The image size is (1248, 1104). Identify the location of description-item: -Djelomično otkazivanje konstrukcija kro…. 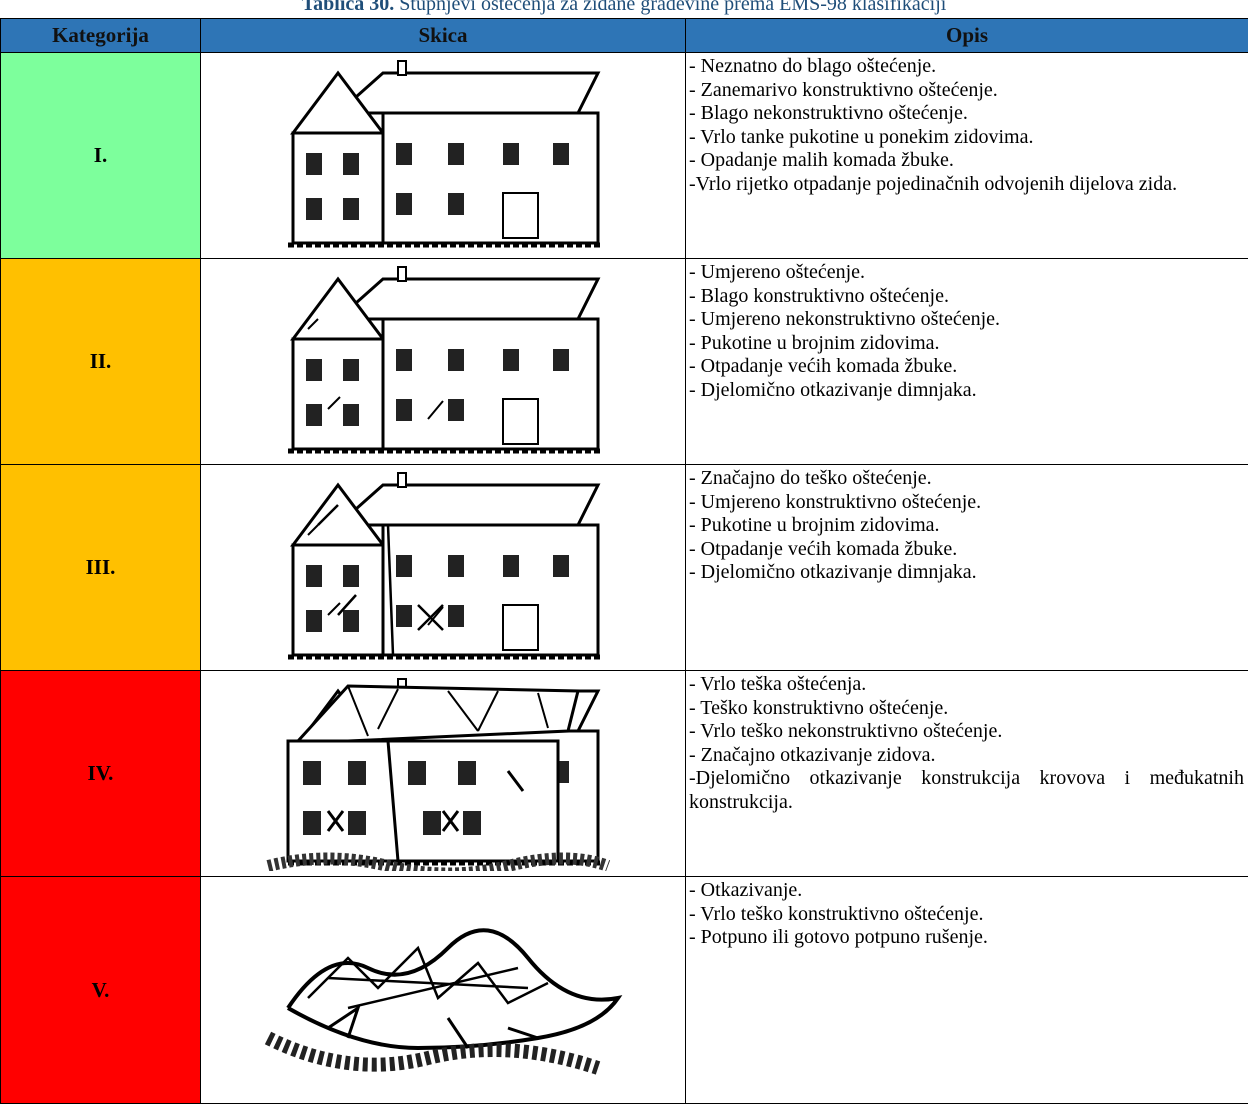
(966, 790).